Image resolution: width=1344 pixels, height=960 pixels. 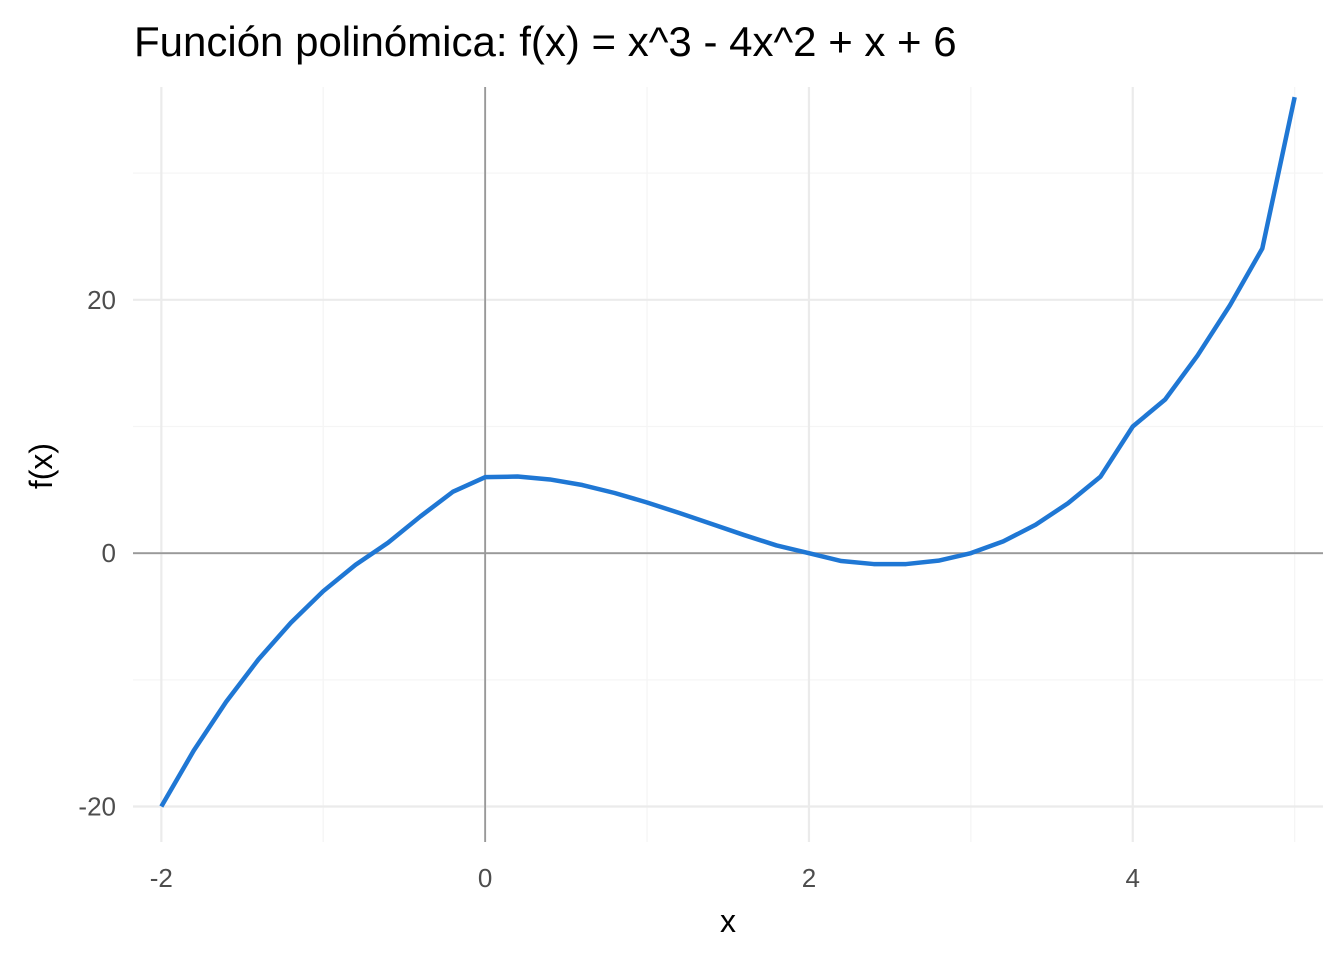 I want to click on x-axis-title: x, so click(x=728, y=921).